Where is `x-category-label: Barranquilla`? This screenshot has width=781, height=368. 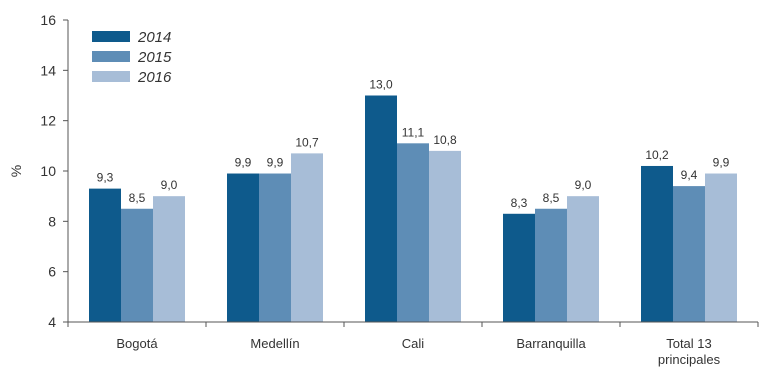
x-category-label: Barranquilla is located at coordinates (551, 343).